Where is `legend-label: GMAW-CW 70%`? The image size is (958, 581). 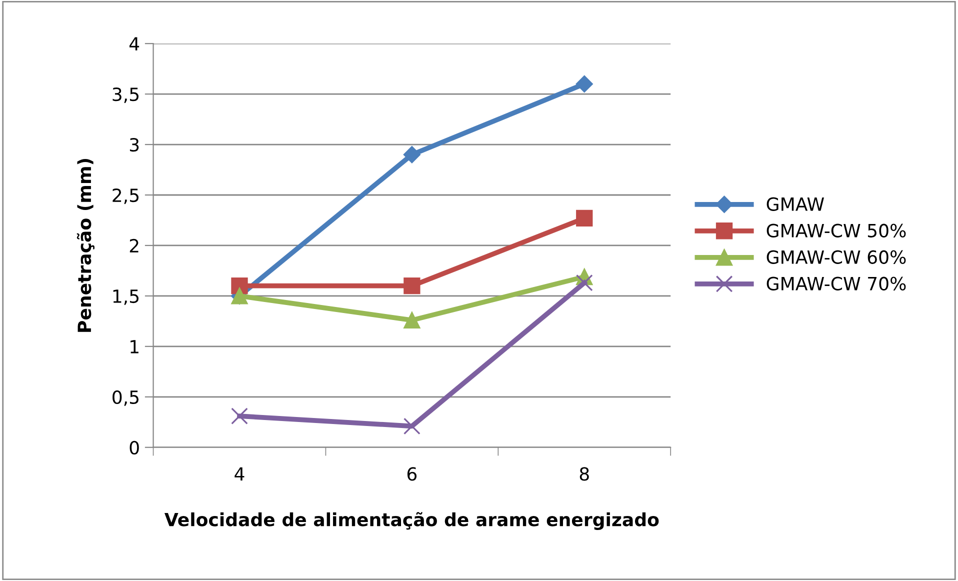
legend-label: GMAW-CW 70% is located at coordinates (836, 283).